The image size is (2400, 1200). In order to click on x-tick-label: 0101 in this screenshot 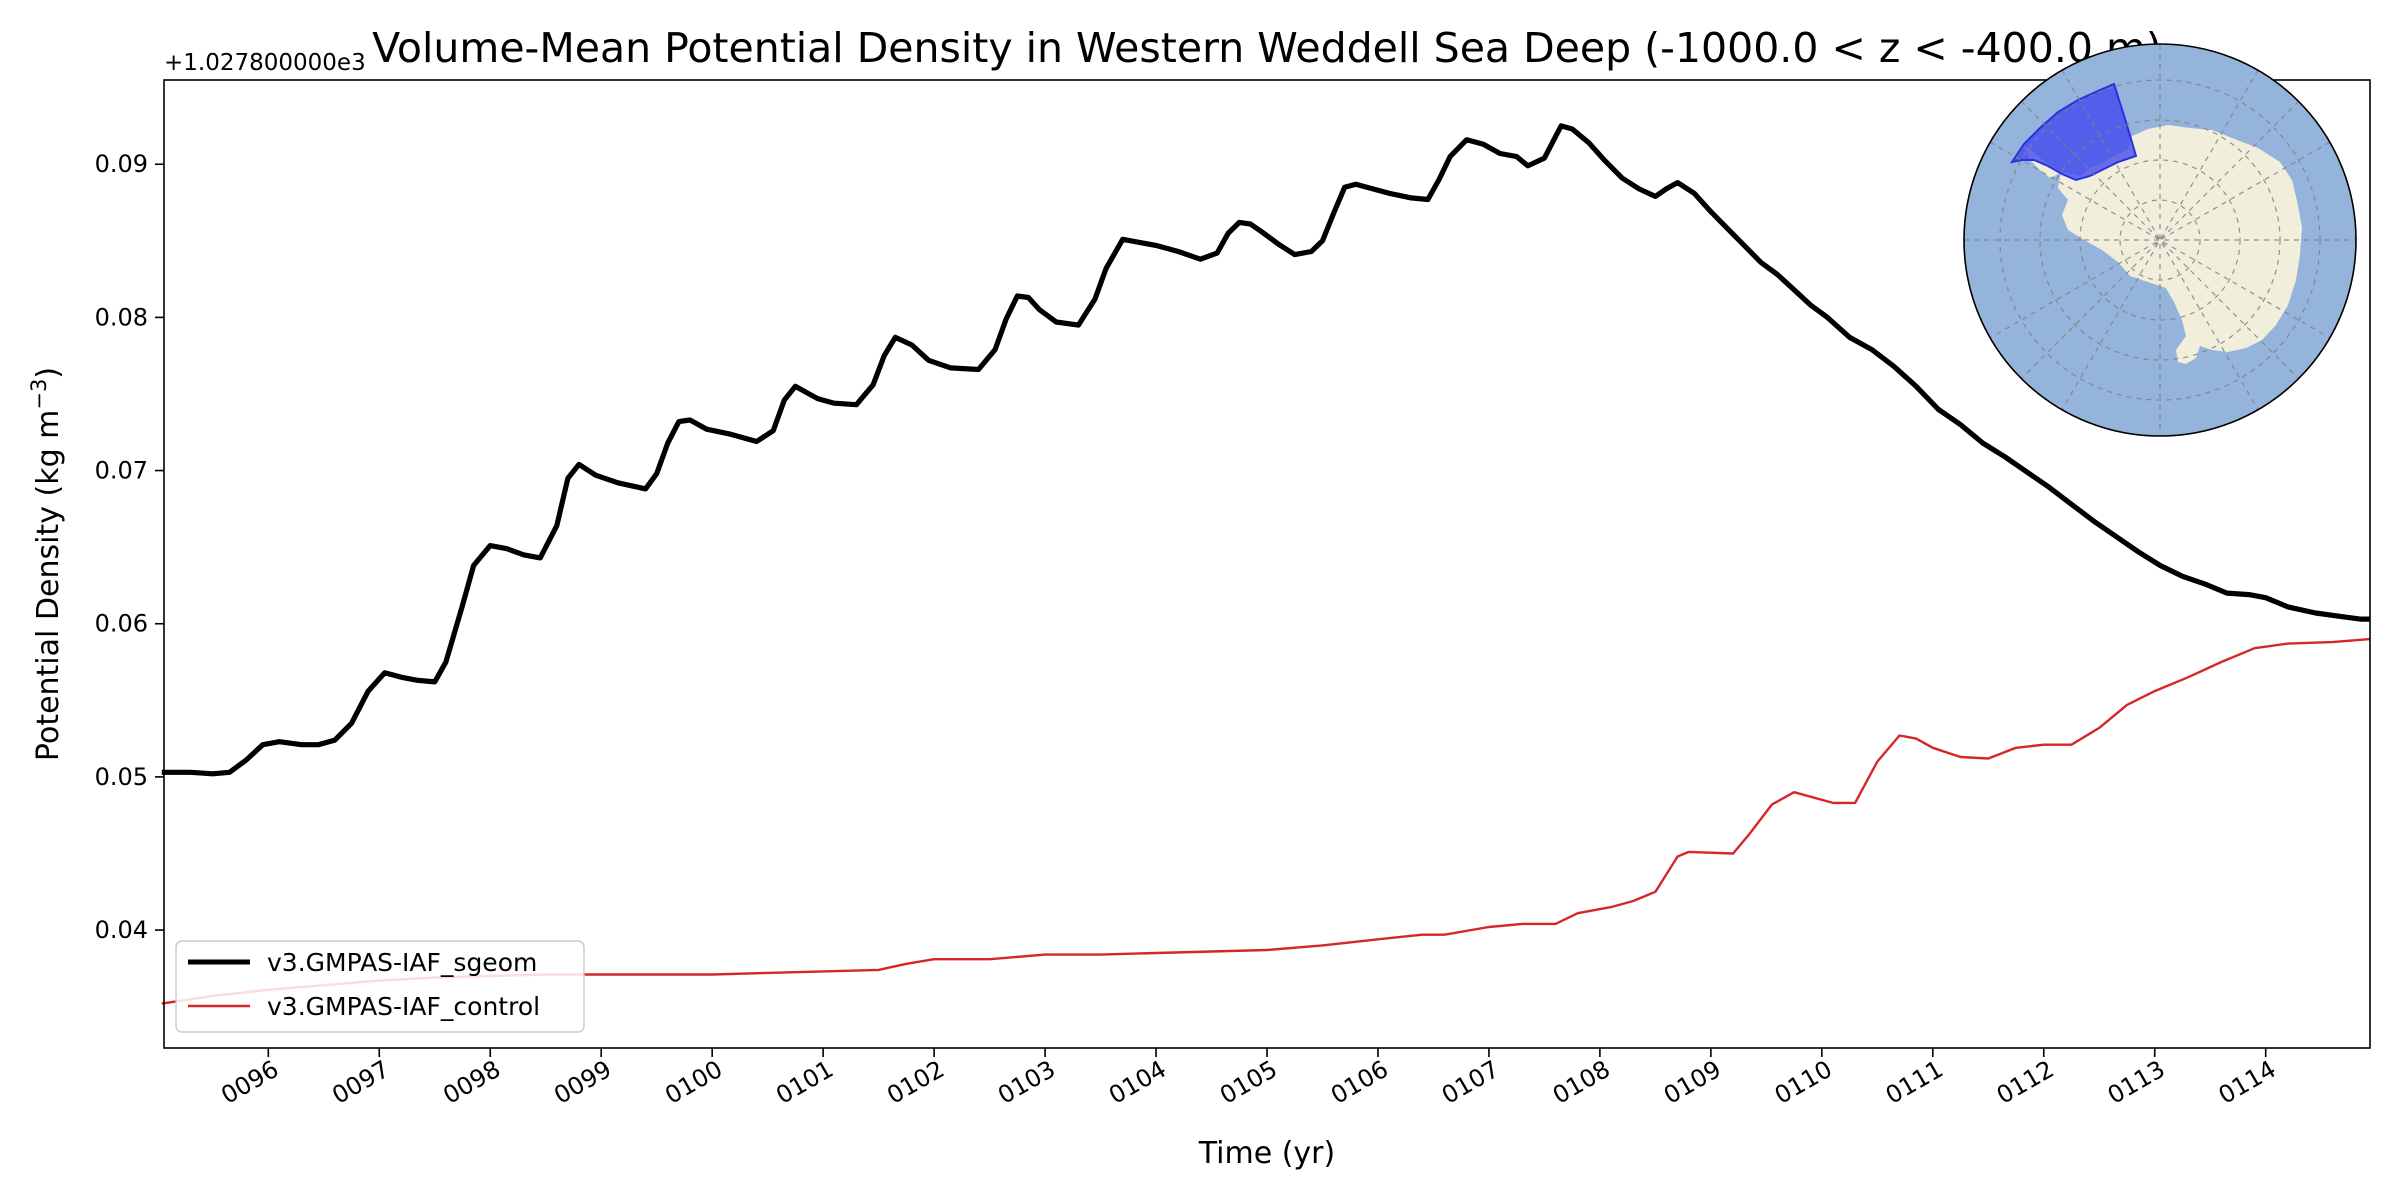, I will do `click(804, 1082)`.